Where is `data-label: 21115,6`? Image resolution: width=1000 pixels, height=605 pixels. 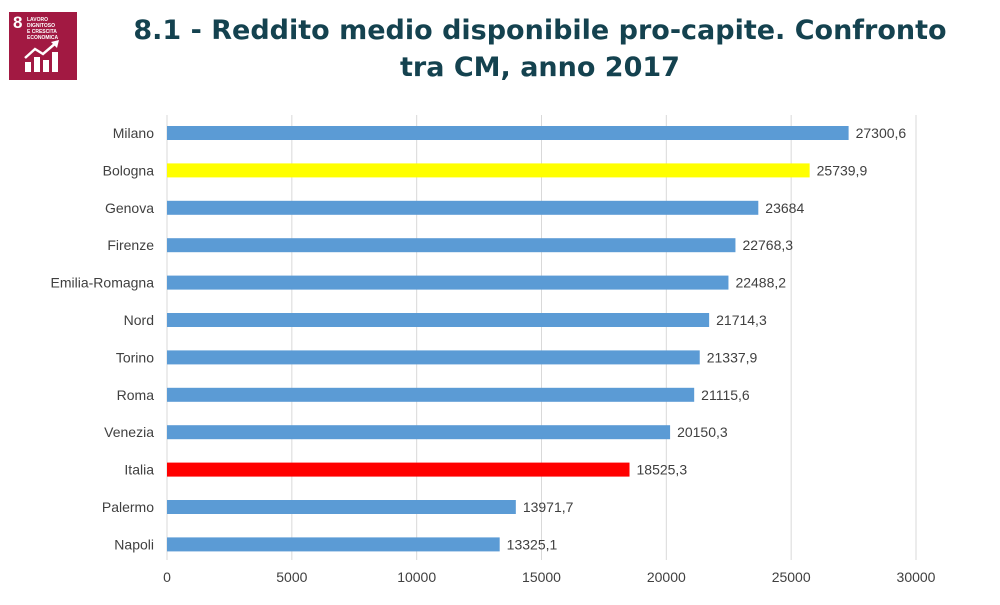
data-label: 21115,6 is located at coordinates (725, 395).